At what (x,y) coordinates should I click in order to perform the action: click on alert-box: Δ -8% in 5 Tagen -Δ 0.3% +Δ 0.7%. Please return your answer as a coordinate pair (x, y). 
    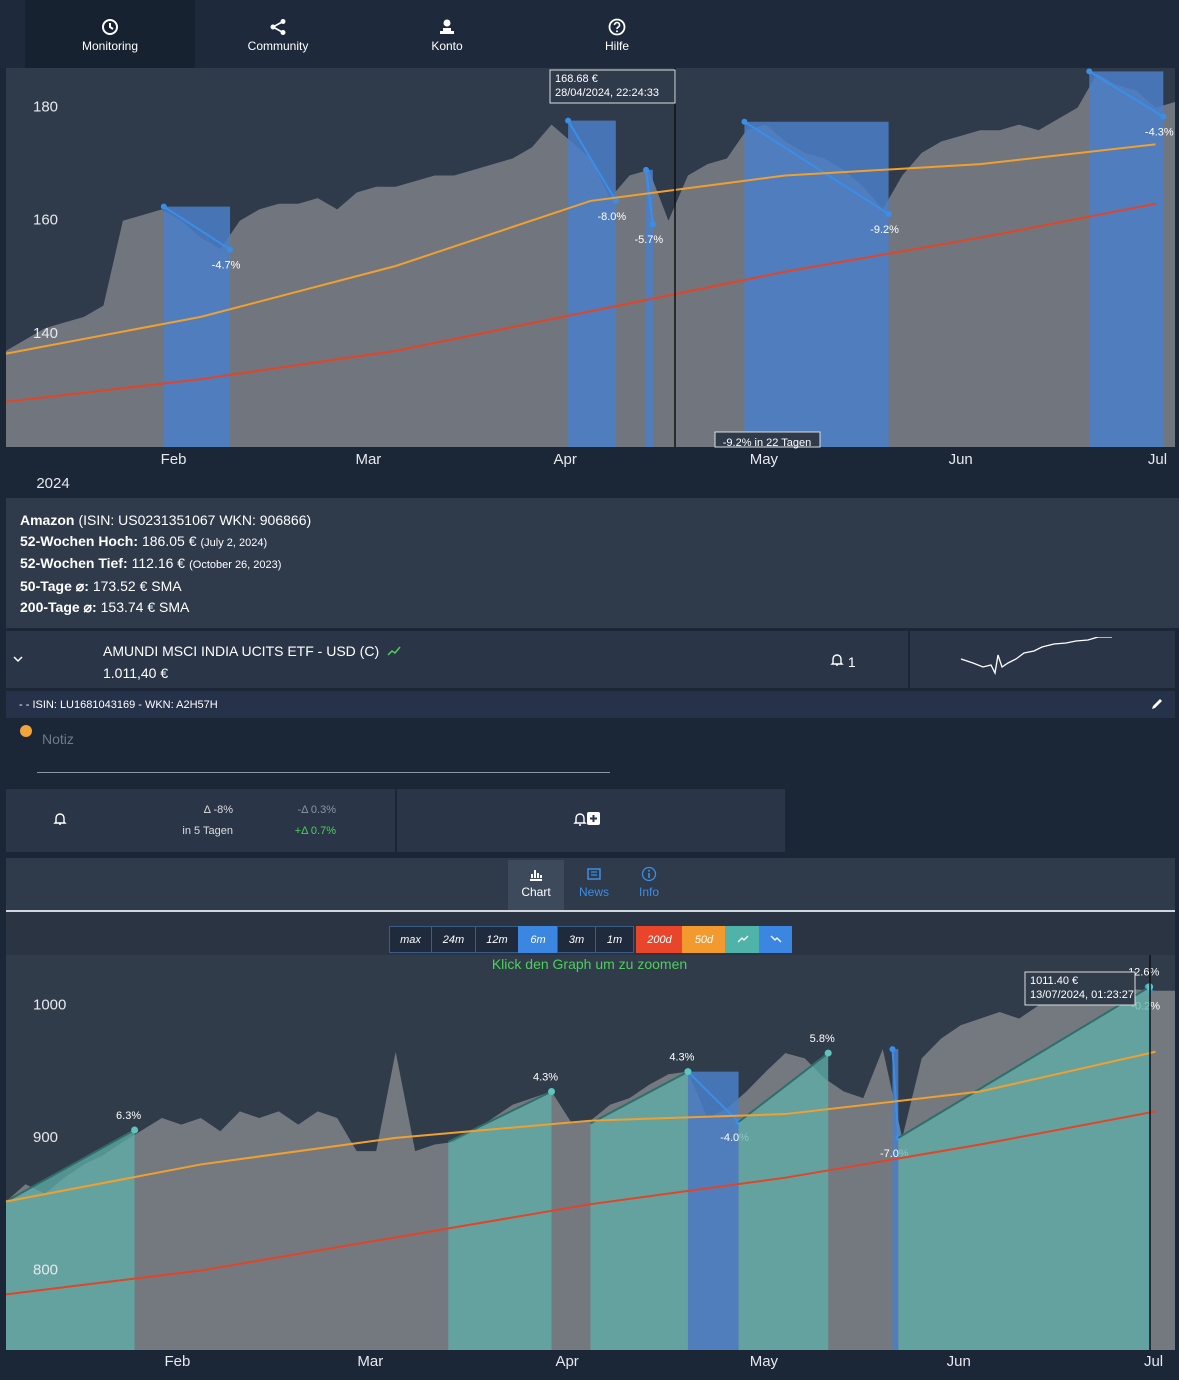
    Looking at the image, I should click on (200, 820).